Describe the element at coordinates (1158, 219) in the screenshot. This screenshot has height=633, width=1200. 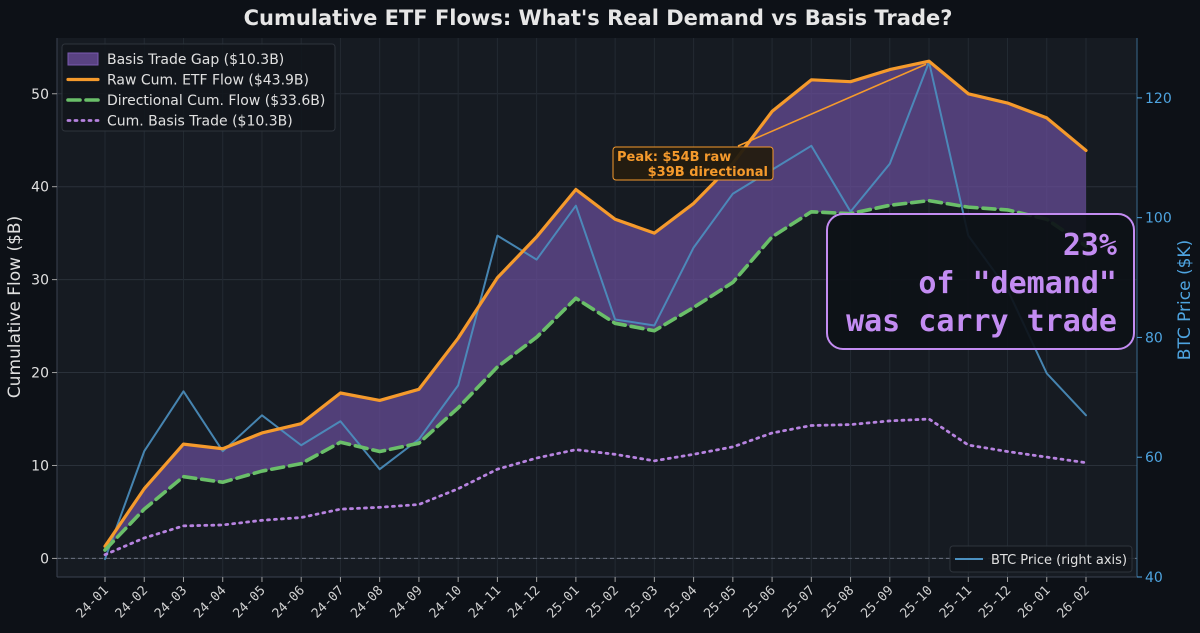
I see `y2-tick-label: 100` at that location.